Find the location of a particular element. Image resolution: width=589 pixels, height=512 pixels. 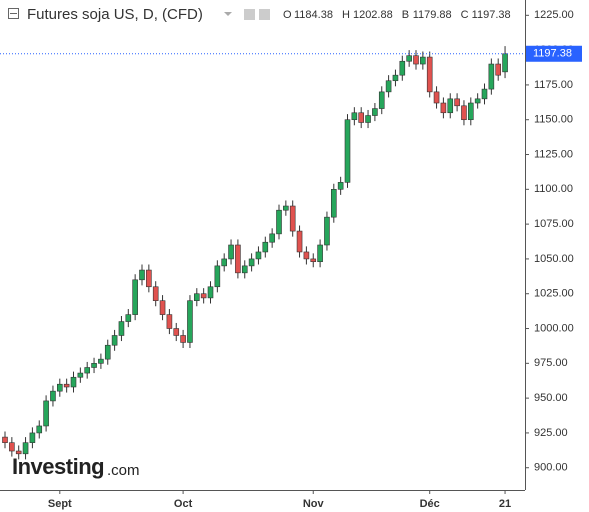

ohlc-key: H is located at coordinates (346, 15).